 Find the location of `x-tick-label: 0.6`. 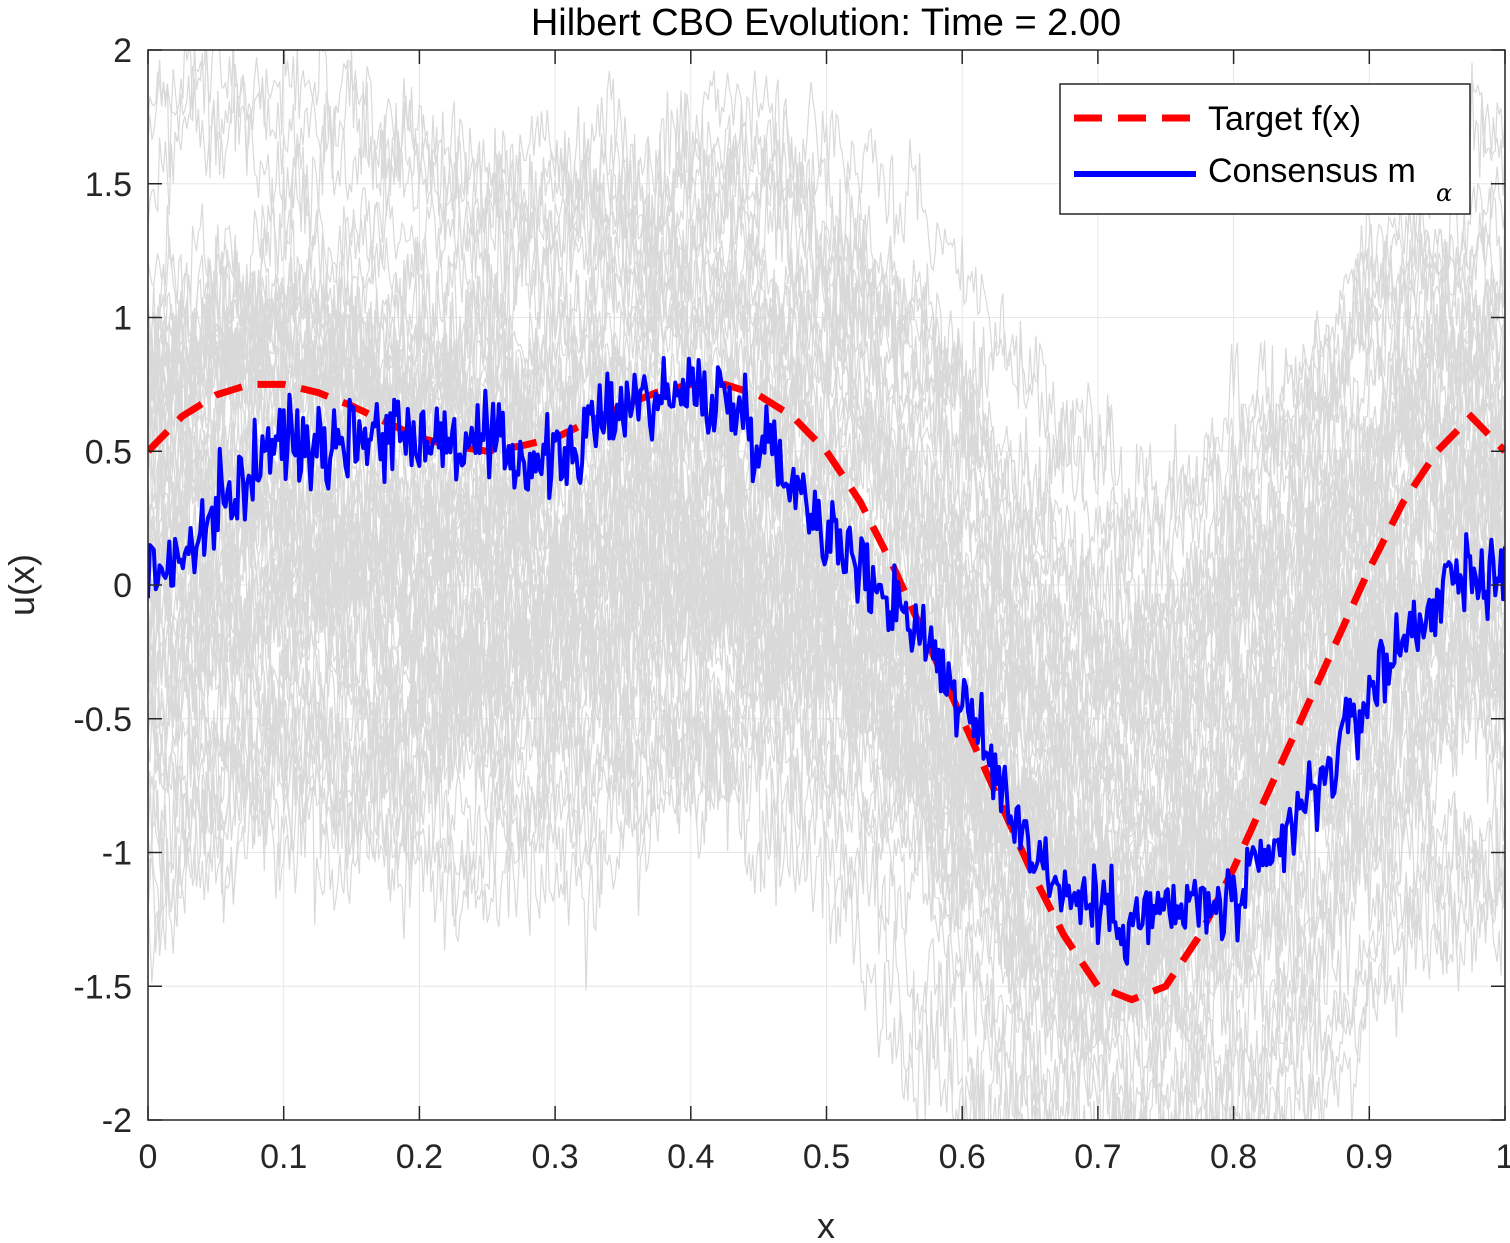

x-tick-label: 0.6 is located at coordinates (962, 1157).